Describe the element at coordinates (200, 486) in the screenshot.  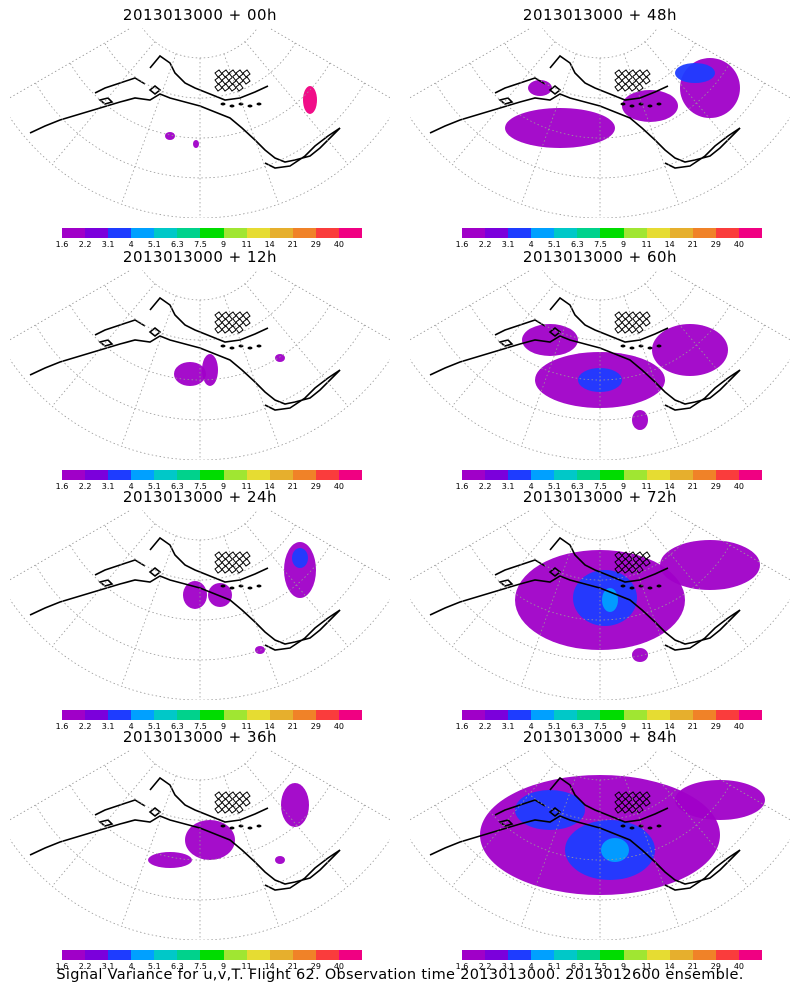
I see `colorbar-tick-label: 7.5` at that location.